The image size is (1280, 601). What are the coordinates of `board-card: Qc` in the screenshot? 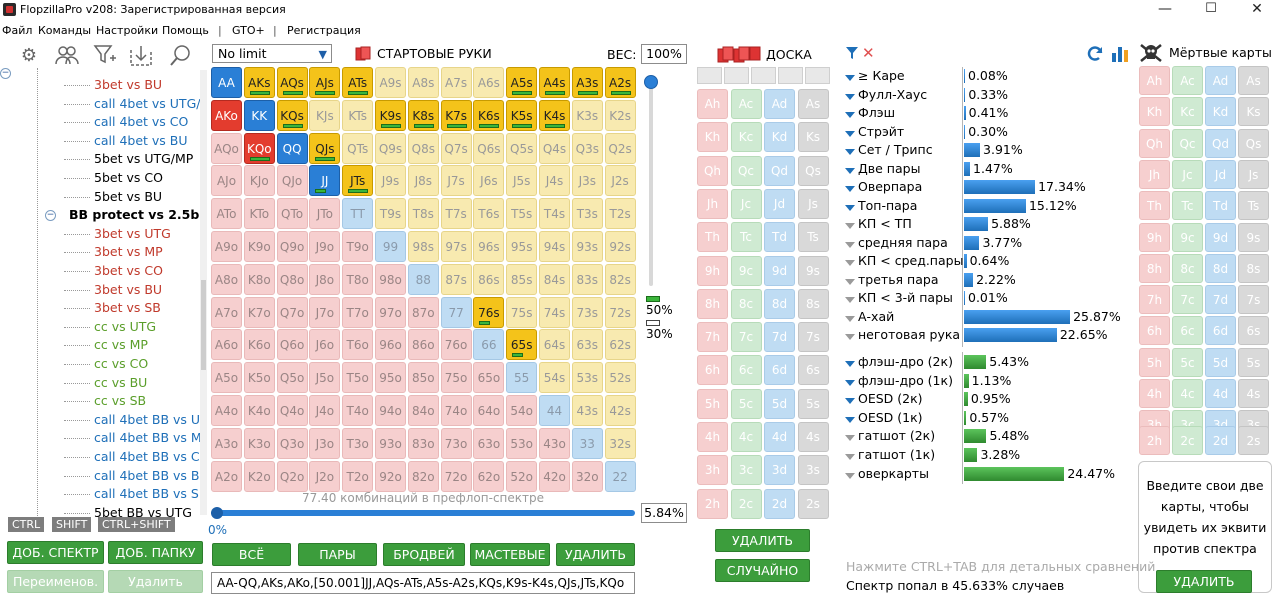 It's located at (746, 171).